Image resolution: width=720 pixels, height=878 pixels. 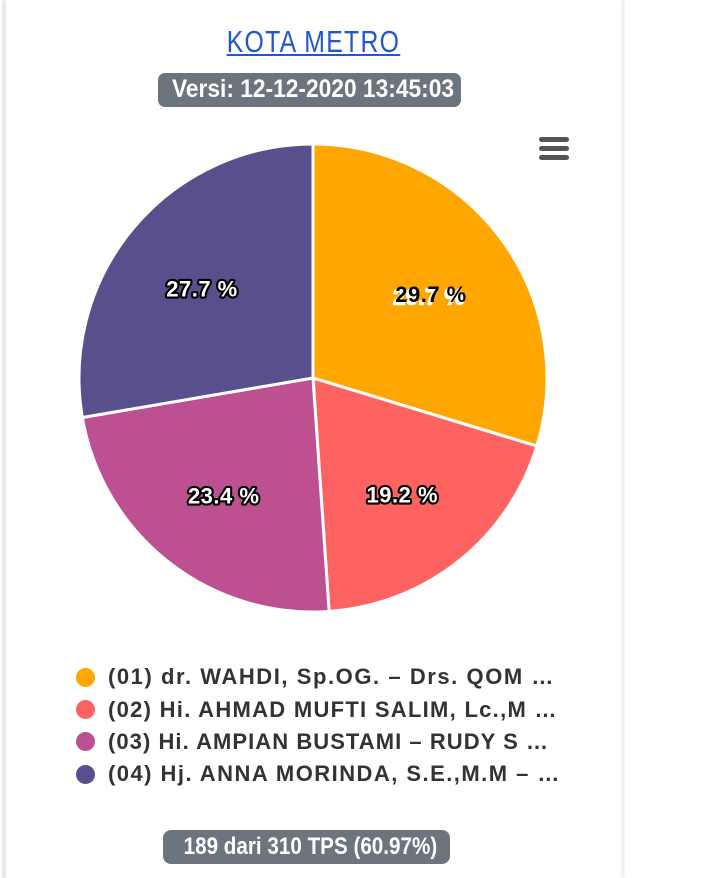 I want to click on svg-text: 19.2 %, so click(x=403, y=495).